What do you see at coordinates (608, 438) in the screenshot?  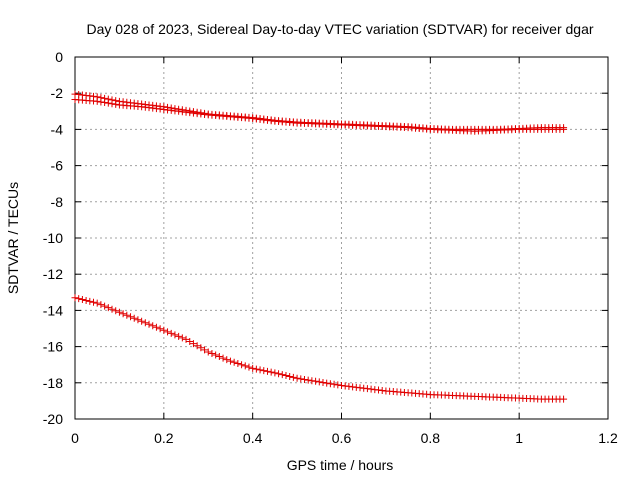 I see `x-tick-label: 1.2` at bounding box center [608, 438].